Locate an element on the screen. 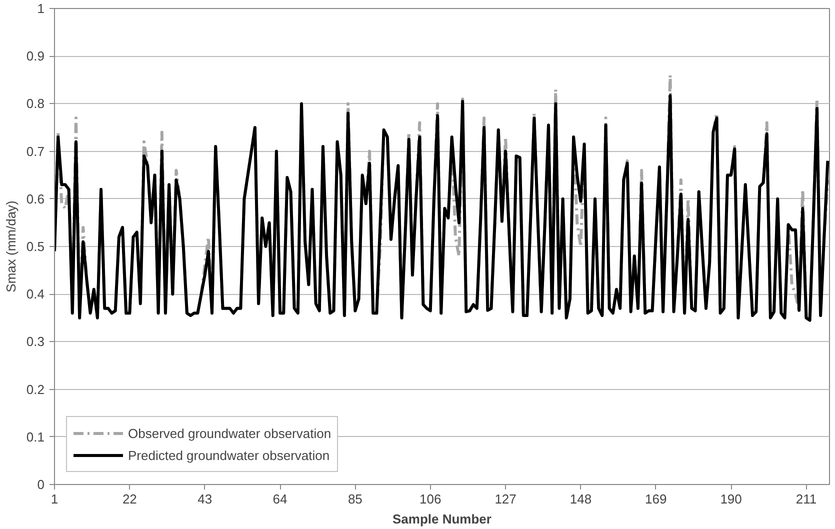 This screenshot has width=835, height=529. x-axis-title: Sample Number is located at coordinates (442, 519).